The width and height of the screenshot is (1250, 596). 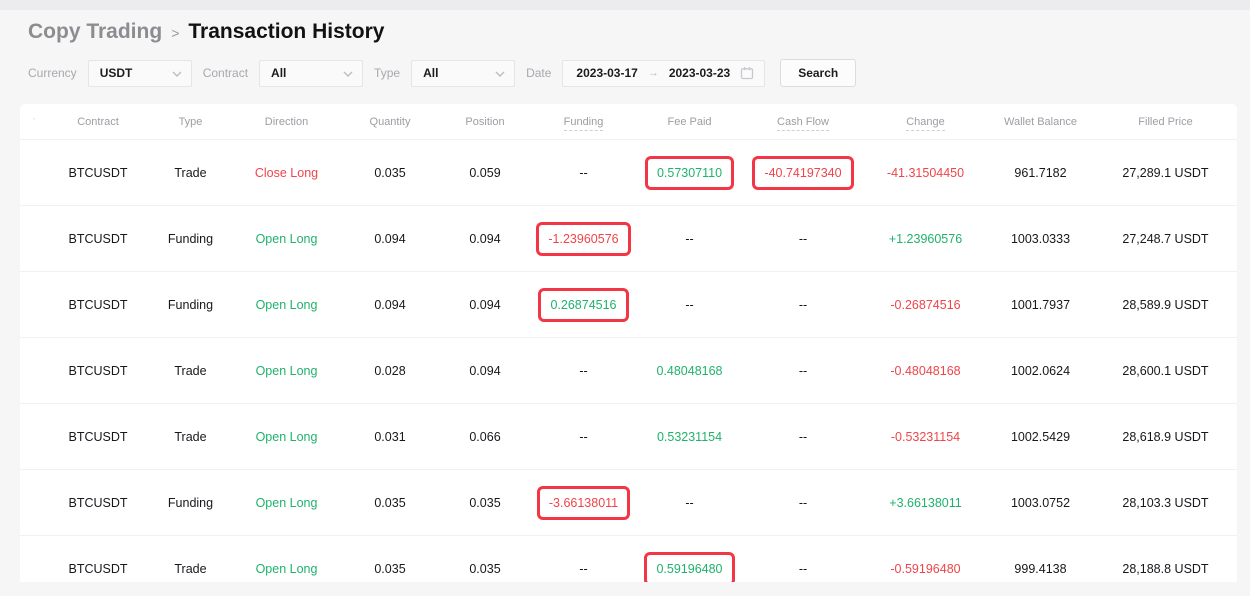 I want to click on date-range-input: 2023-03-17 → 2023-03-23, so click(x=664, y=73).